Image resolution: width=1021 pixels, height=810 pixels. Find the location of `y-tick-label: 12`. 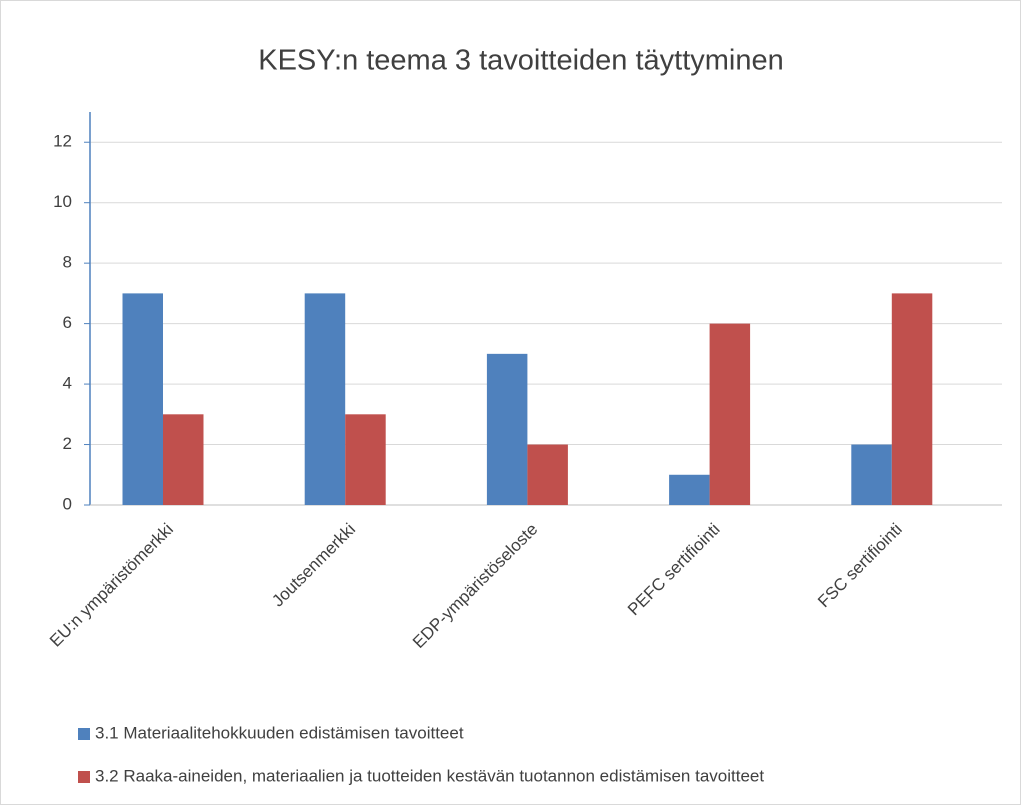

y-tick-label: 12 is located at coordinates (62, 141).